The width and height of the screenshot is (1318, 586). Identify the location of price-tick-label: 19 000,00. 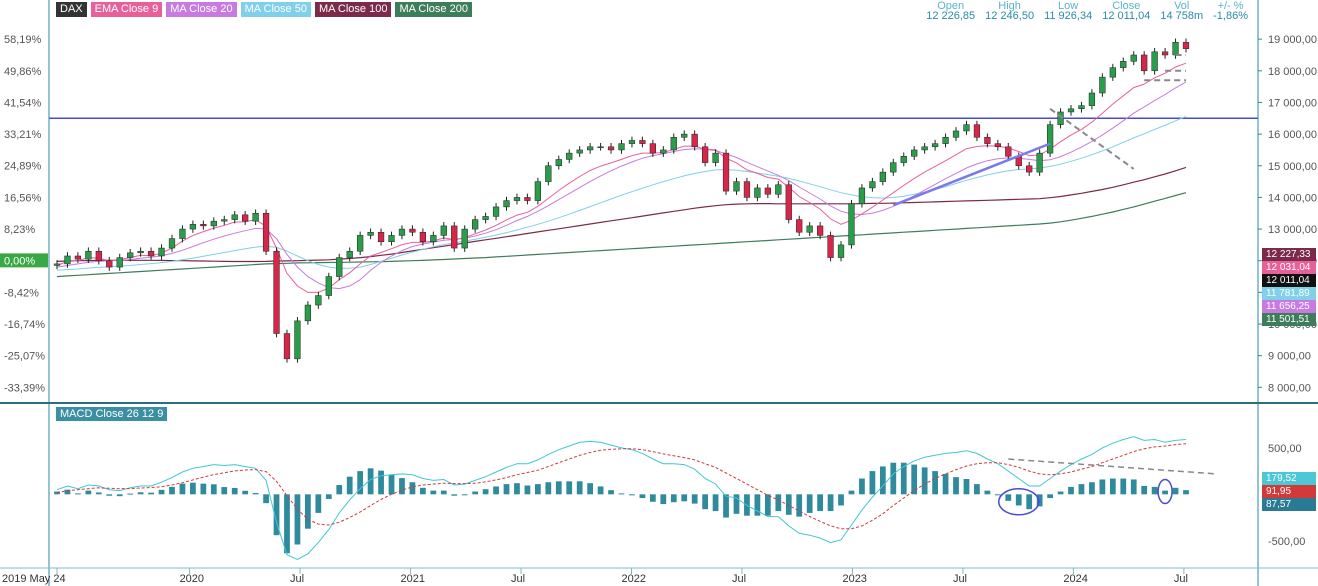
(1292, 40).